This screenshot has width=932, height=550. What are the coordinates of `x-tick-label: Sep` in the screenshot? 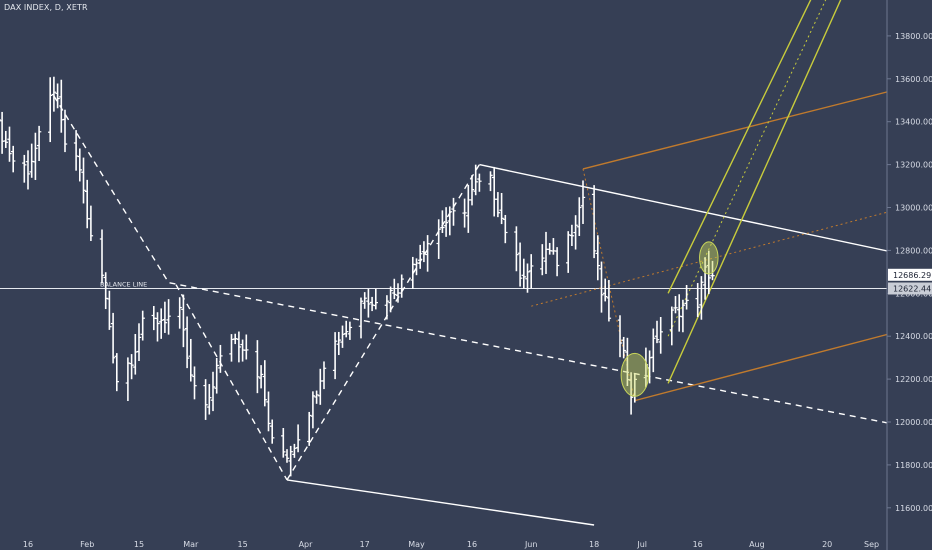 It's located at (871, 544).